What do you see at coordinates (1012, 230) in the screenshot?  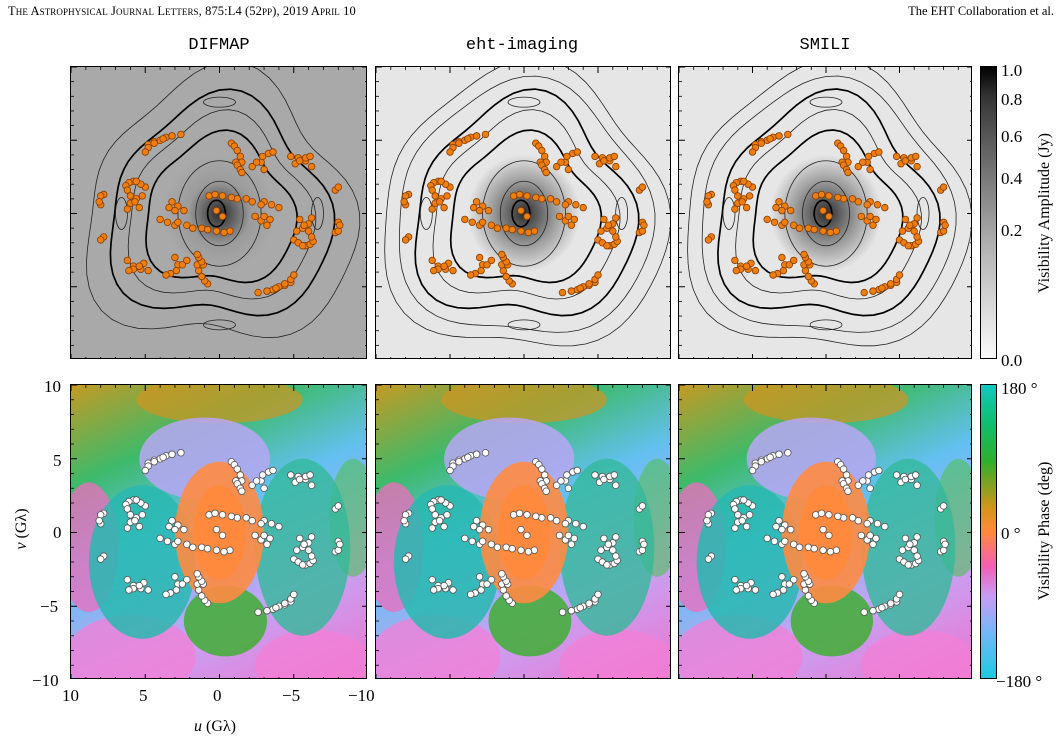 I see `amplitude-tick-0-2: 0.2` at bounding box center [1012, 230].